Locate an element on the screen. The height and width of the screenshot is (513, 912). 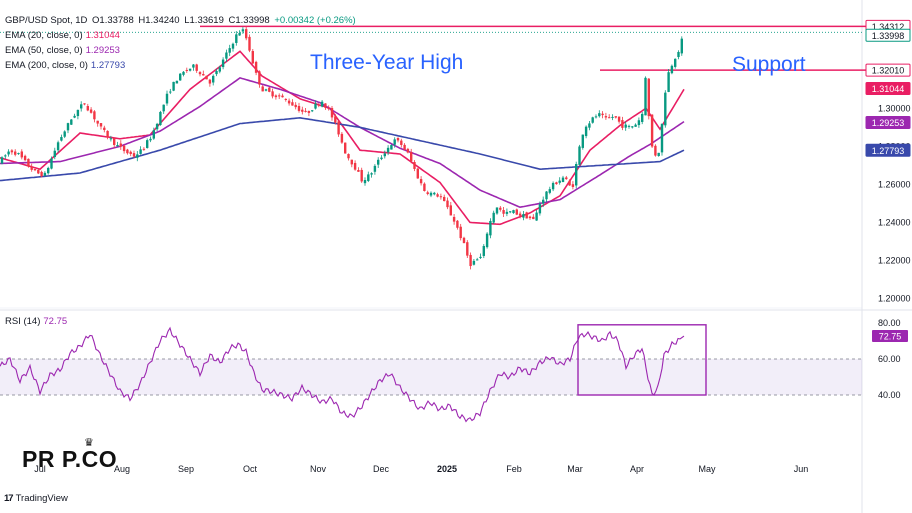
rsi-legend: RSI (14) 72.75 is located at coordinates (36, 322).